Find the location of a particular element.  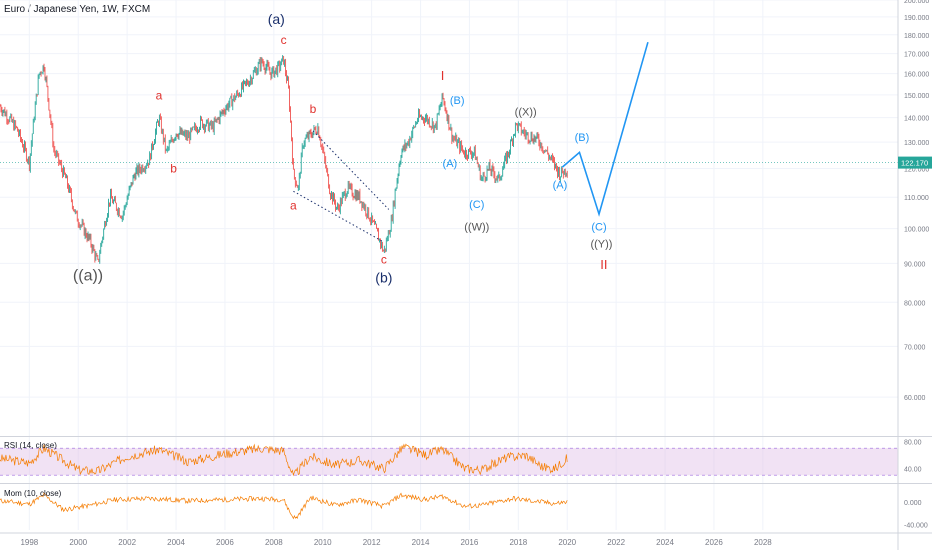

momentum-tick-label: -40.000 is located at coordinates (916, 525).